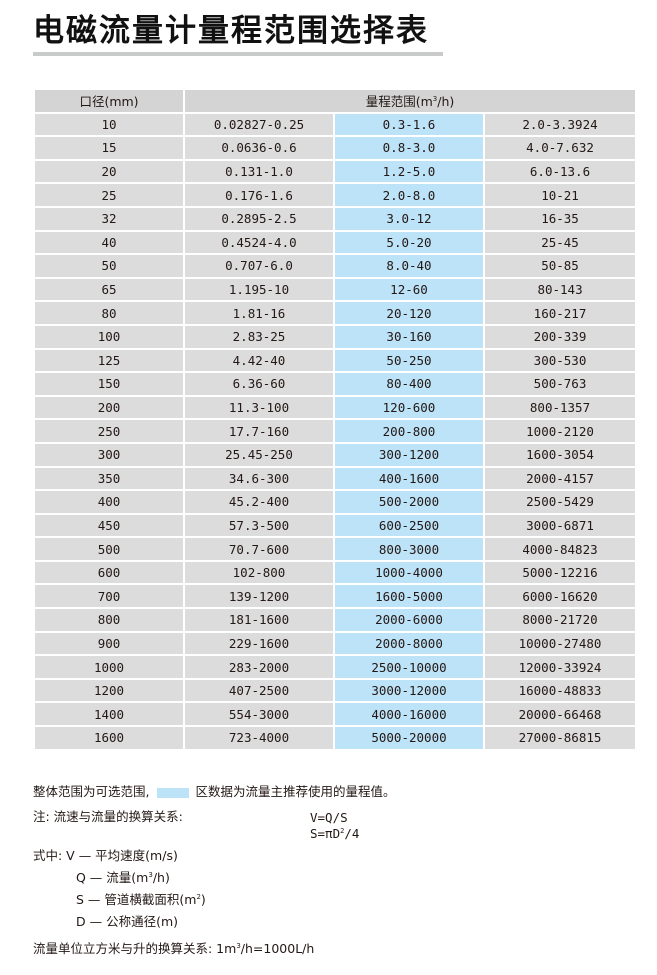 The width and height of the screenshot is (657, 975). I want to click on diameter-cell: 150, so click(109, 384).